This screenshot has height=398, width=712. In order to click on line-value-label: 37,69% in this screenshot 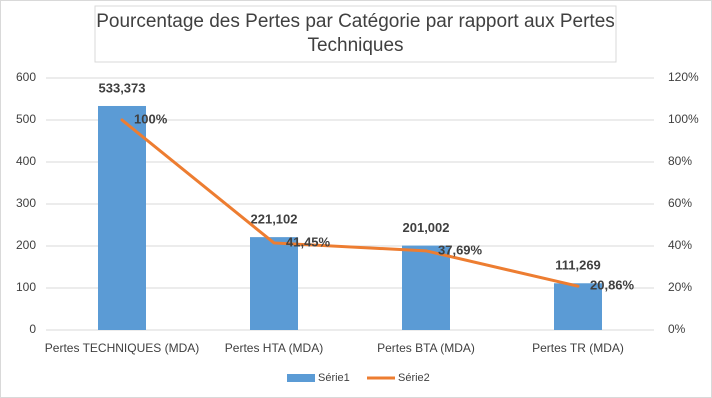, I will do `click(460, 249)`.